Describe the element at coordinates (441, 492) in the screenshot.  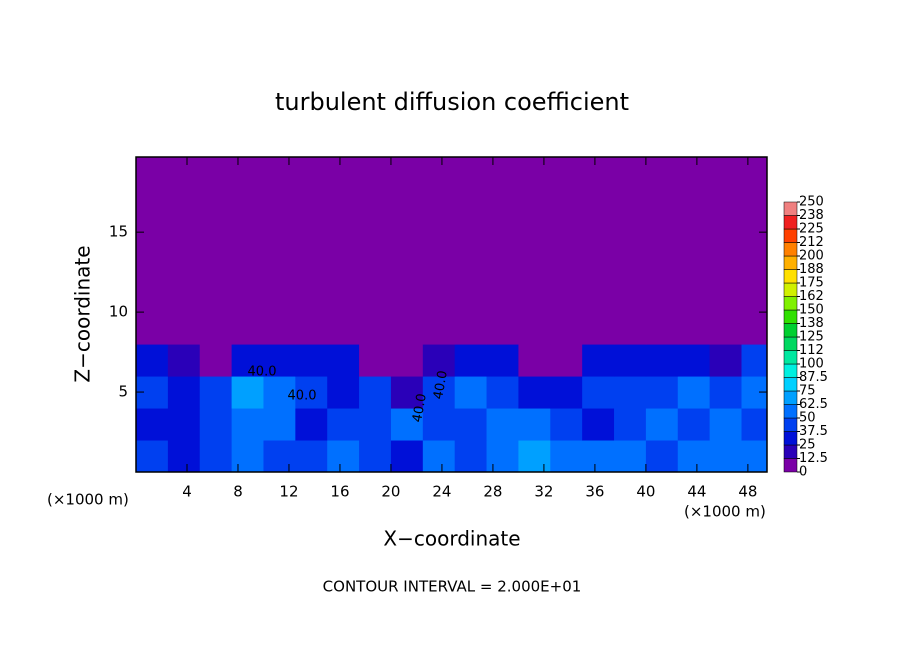
I see `x-tick-label: 24` at that location.